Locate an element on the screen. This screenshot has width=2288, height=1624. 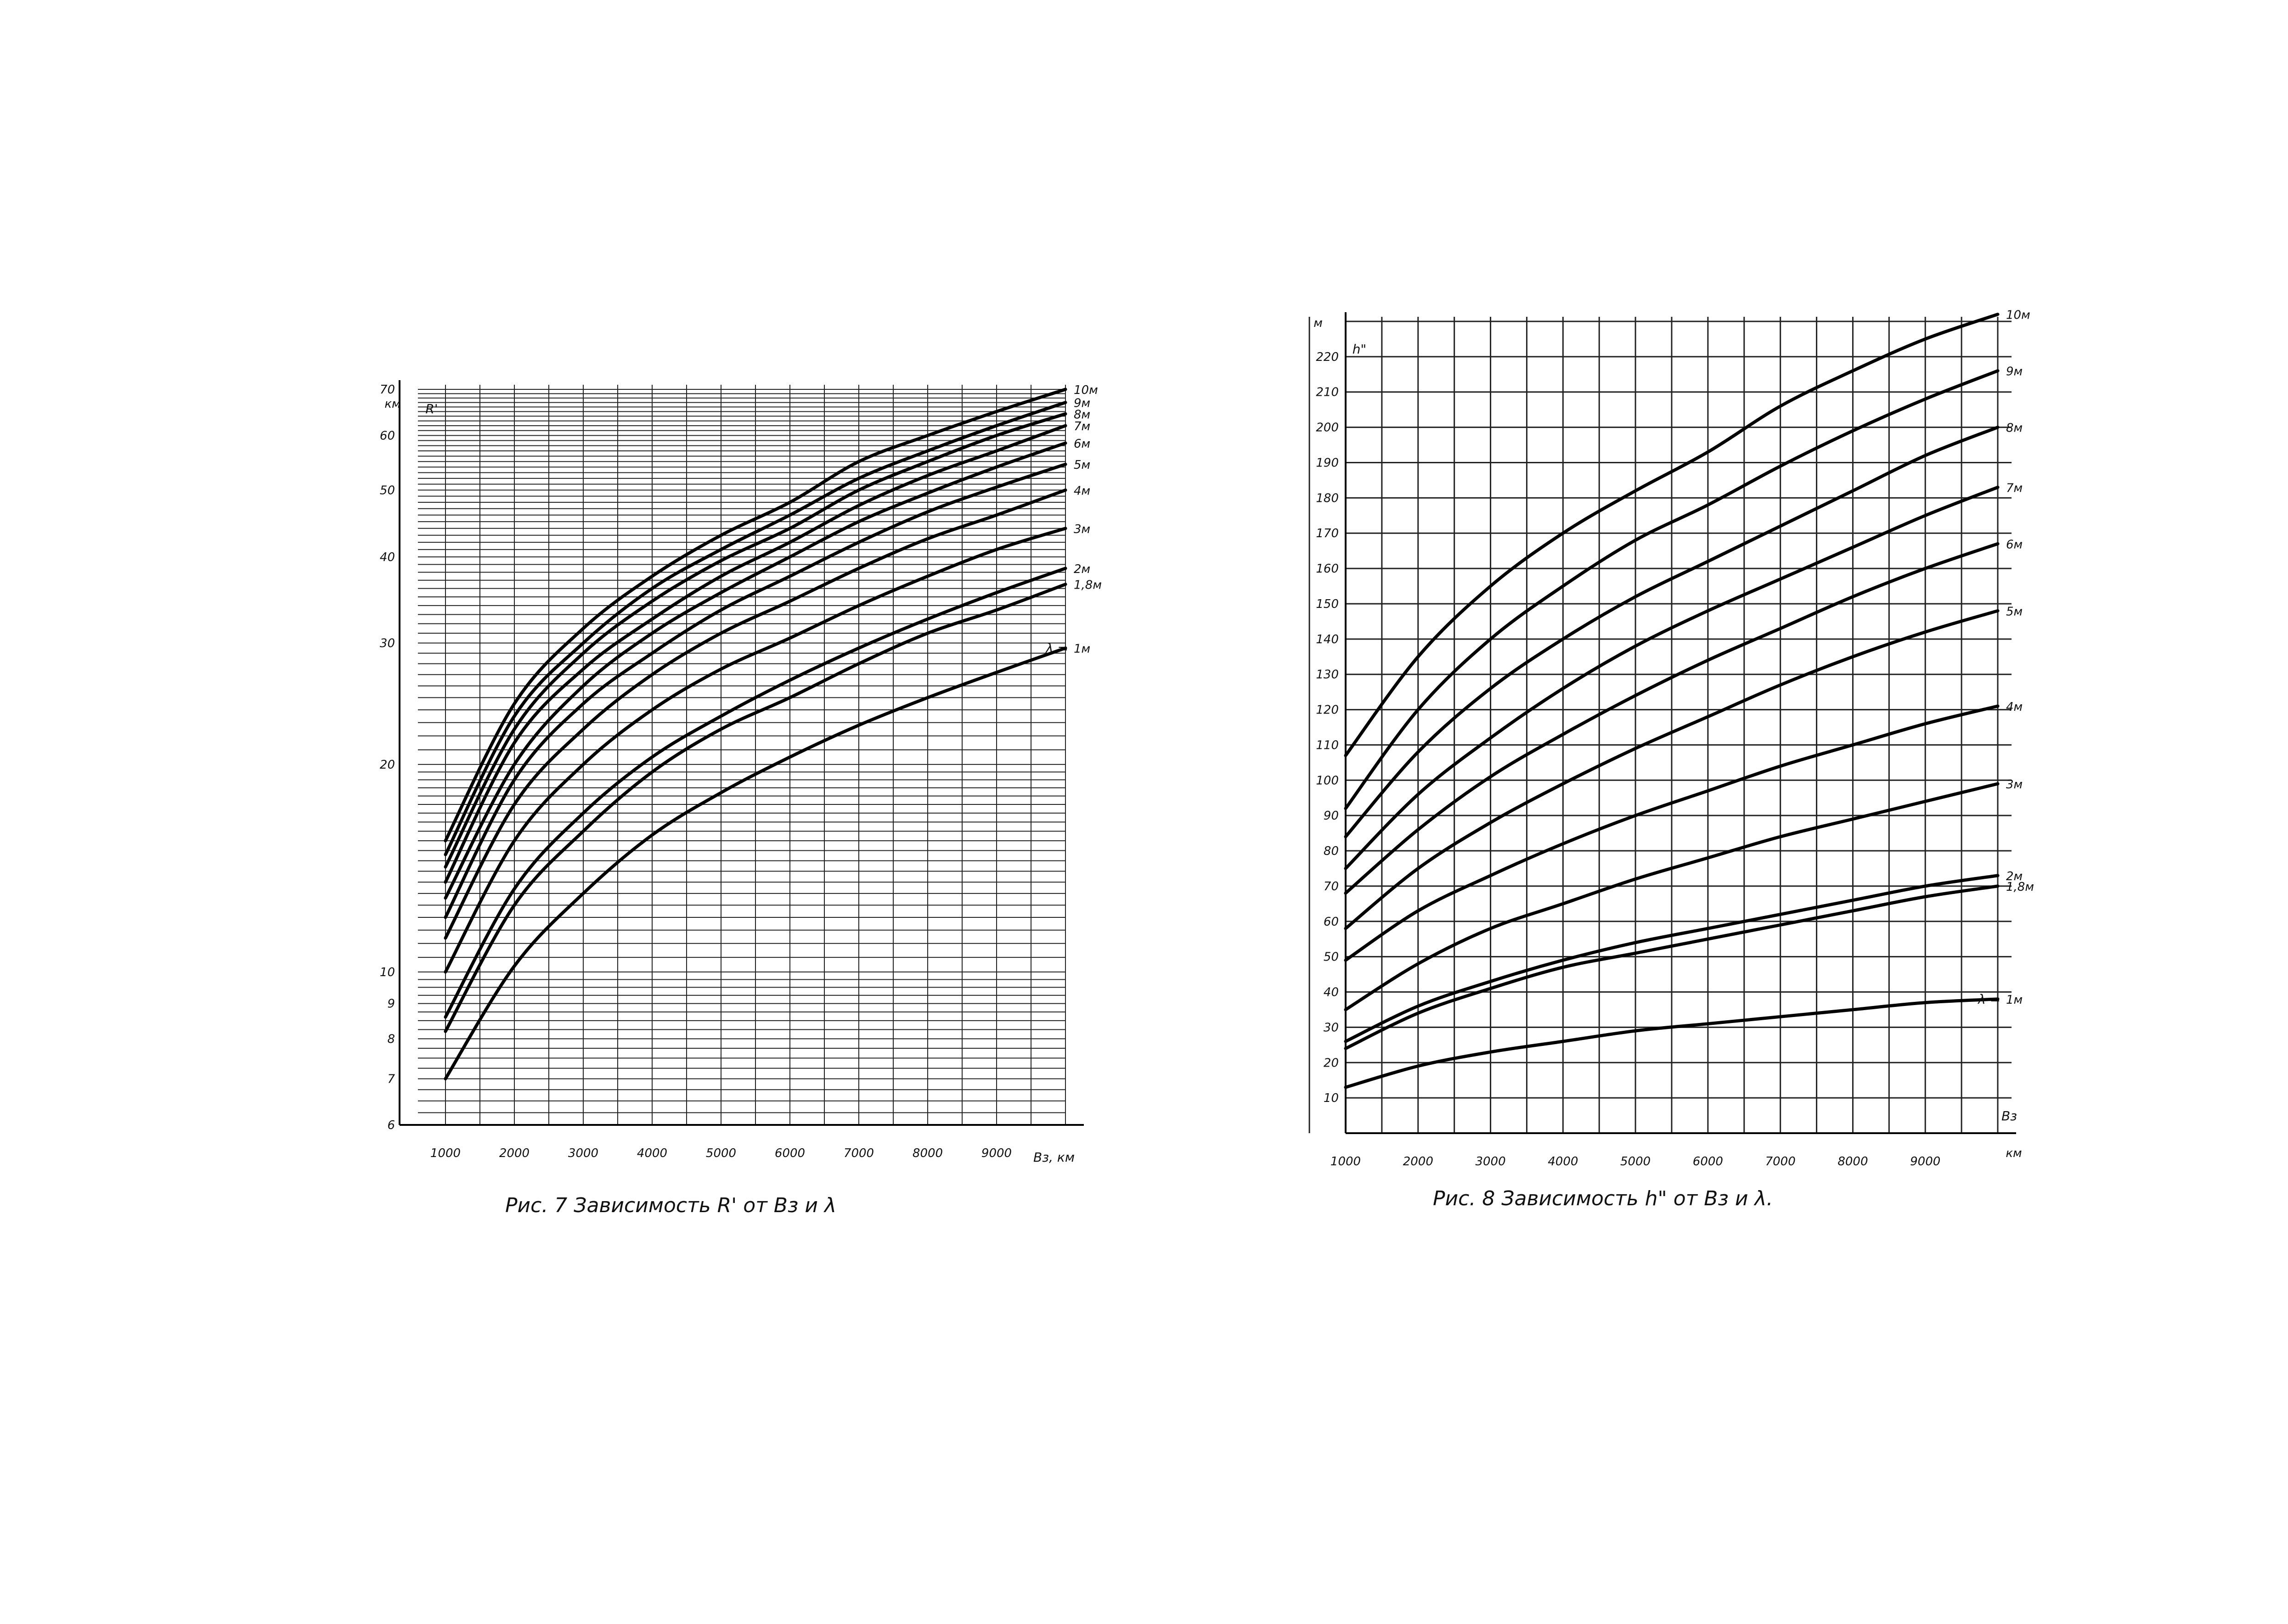
x-axis-label: Вз, км is located at coordinates (1054, 1157).